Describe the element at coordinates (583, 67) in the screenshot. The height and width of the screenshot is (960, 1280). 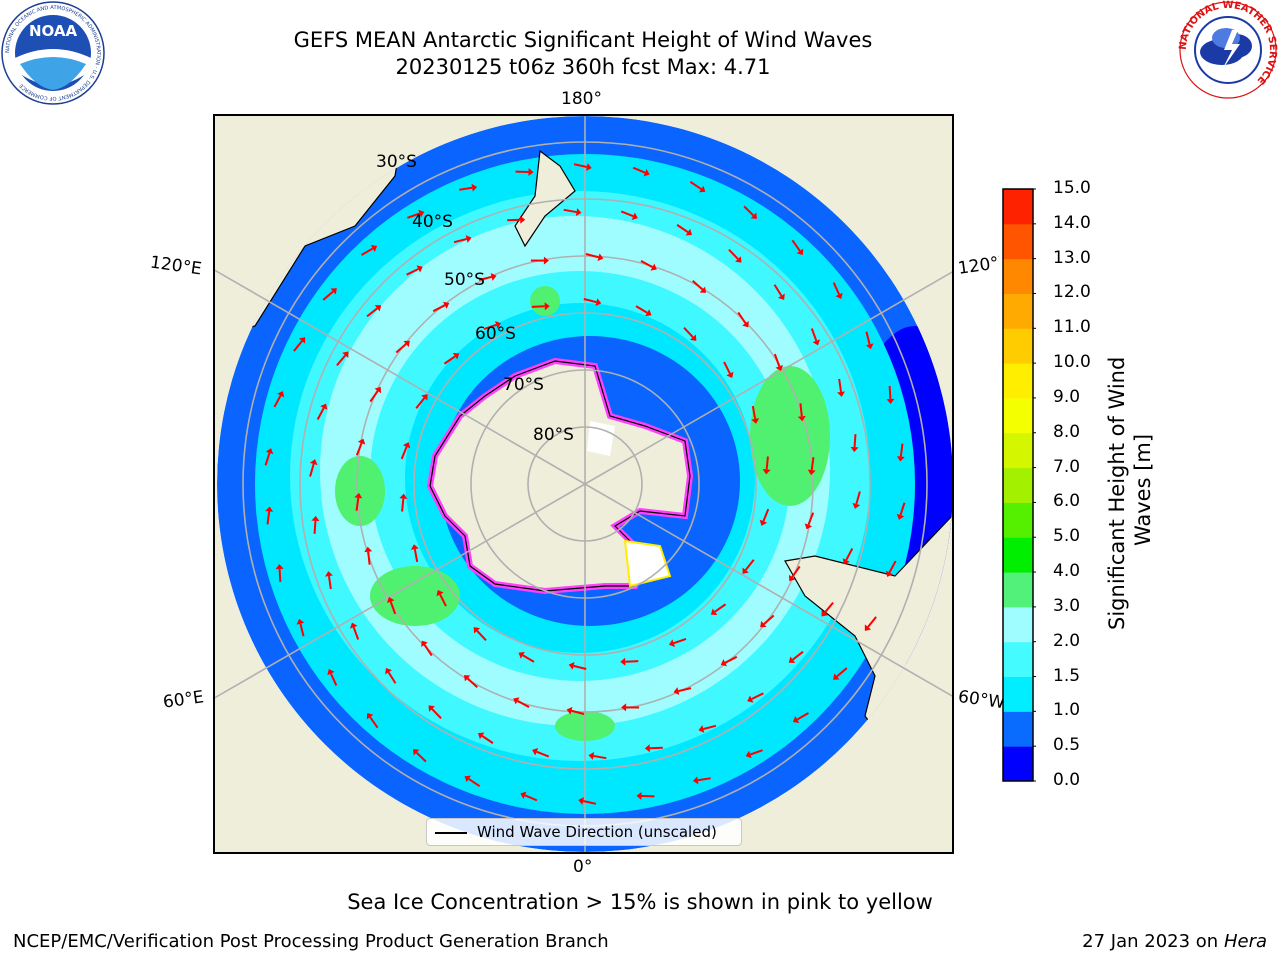
I see `chart-subtitle: 20230125 t06z 360h fcst Max: 4.71` at that location.